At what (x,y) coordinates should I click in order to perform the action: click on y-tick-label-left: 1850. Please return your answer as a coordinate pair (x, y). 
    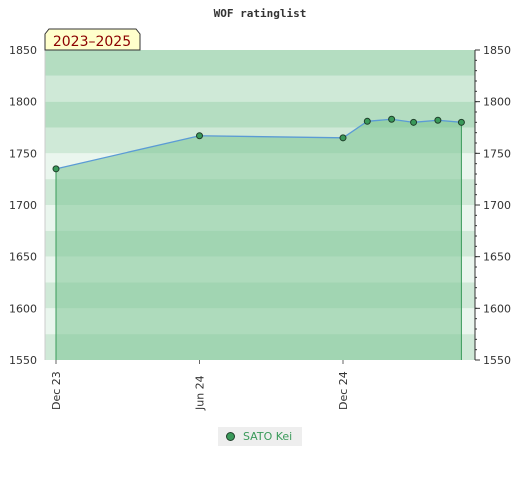
    Looking at the image, I should click on (23, 50).